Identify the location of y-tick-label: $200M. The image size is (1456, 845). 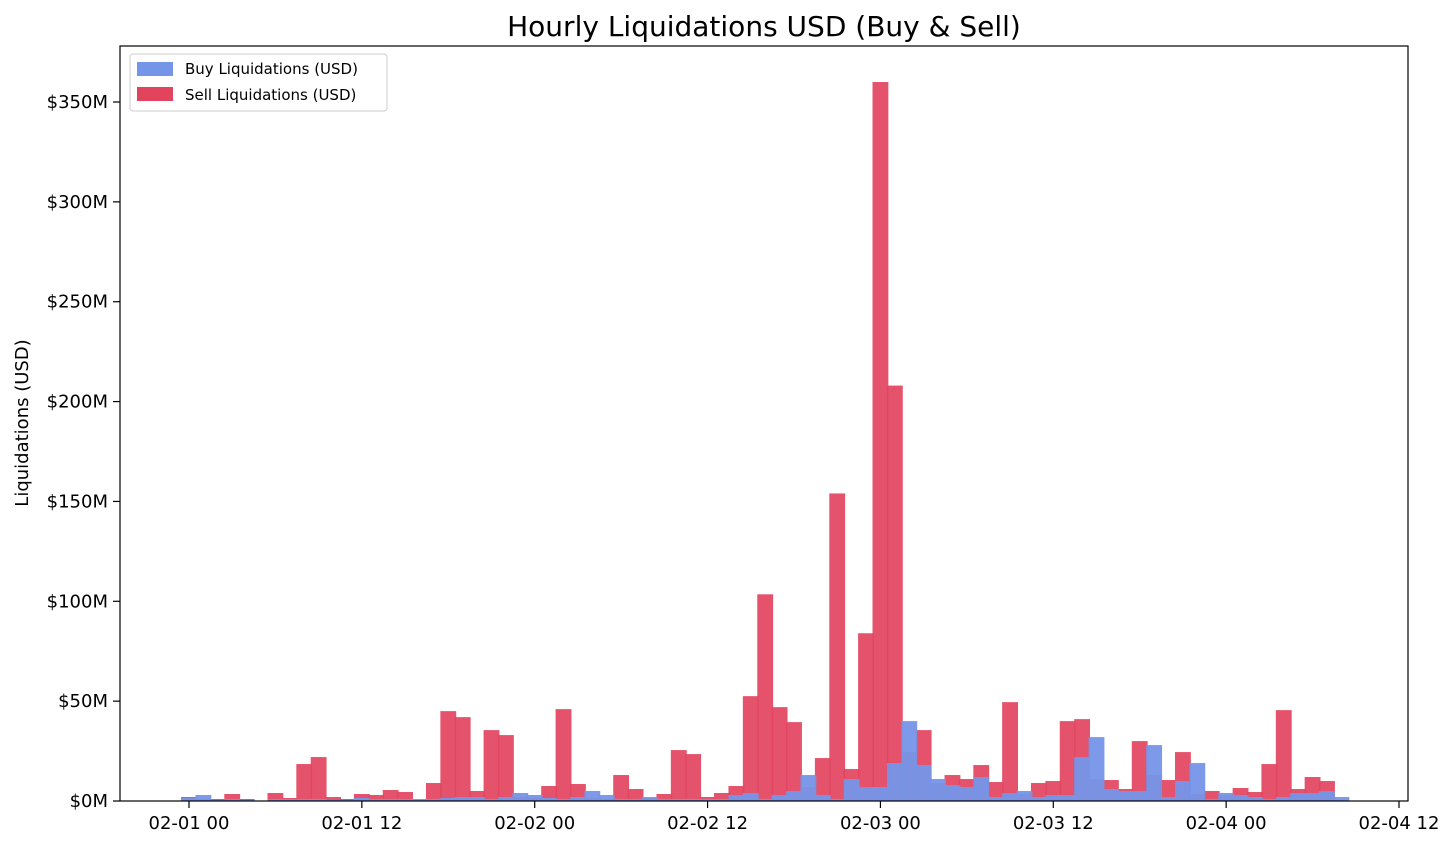
(77, 402).